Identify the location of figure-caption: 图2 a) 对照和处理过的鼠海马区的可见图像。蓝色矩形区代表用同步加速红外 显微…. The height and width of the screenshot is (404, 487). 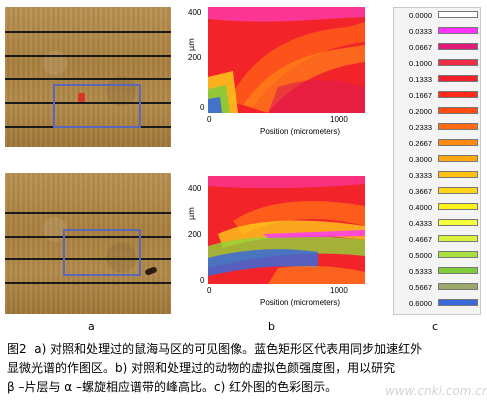
(215, 368).